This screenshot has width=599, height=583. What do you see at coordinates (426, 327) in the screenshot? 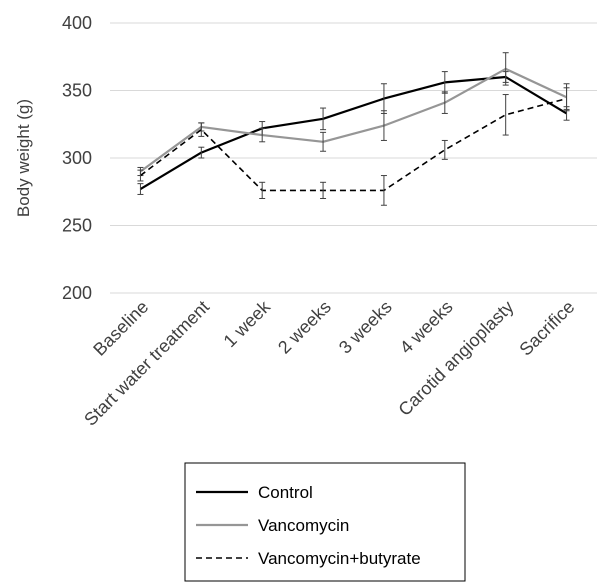
I see `x-tick-label: 4 weeks` at bounding box center [426, 327].